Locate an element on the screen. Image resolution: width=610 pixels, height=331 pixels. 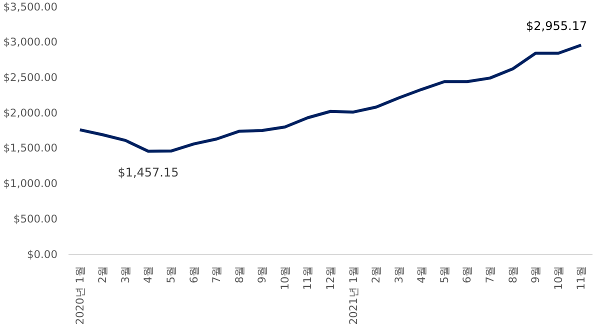
x-tick-label: 2021년 1월 is located at coordinates (353, 295).